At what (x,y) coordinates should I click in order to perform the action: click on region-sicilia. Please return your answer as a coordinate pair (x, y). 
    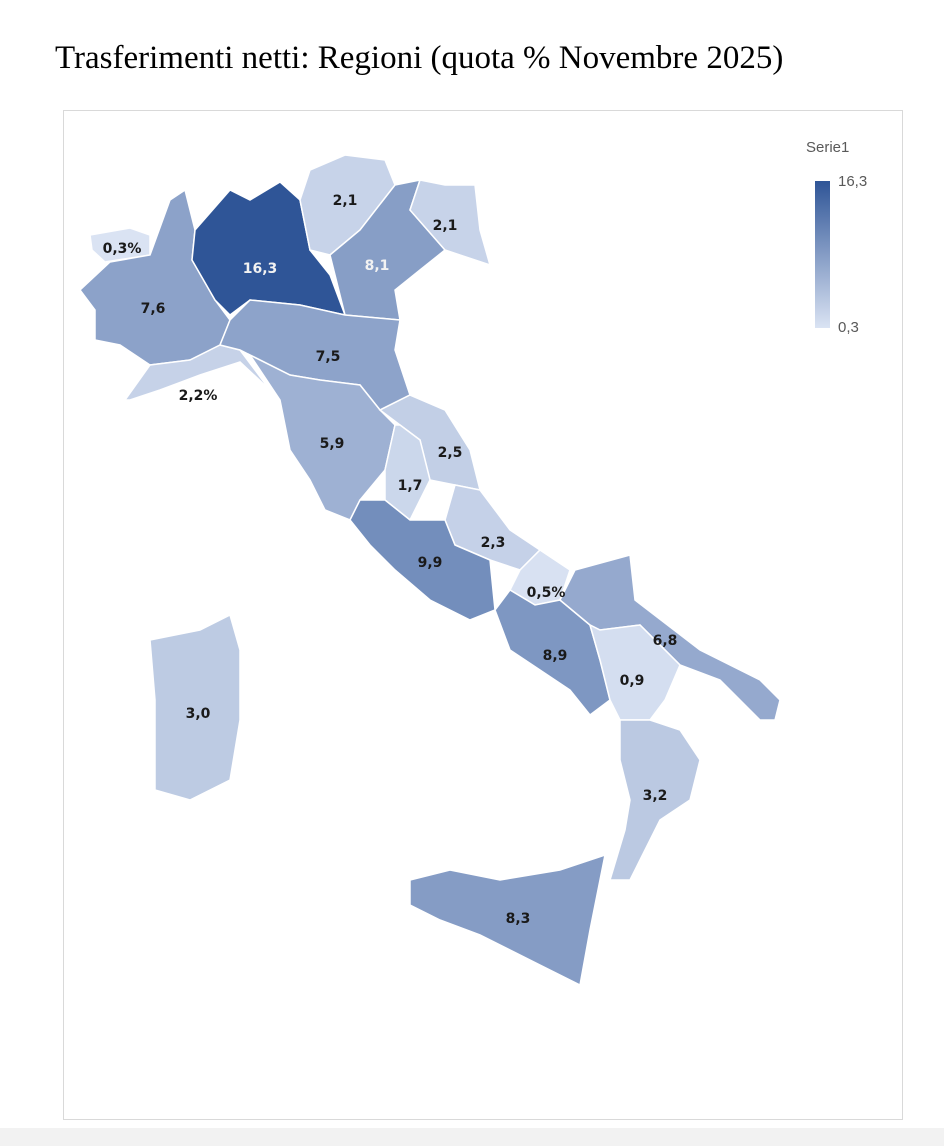
    Looking at the image, I should click on (507, 920).